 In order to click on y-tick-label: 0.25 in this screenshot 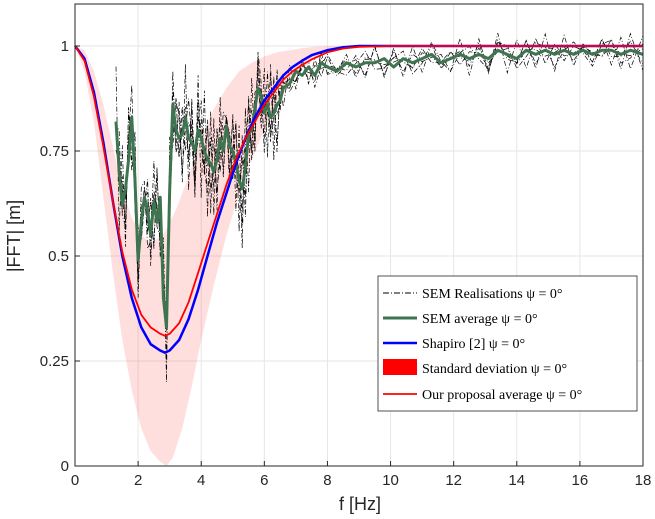, I will do `click(54, 361)`.